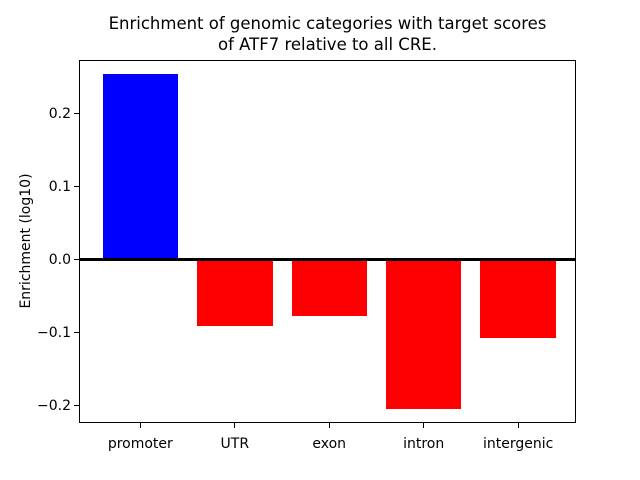 This screenshot has height=480, width=640. What do you see at coordinates (327, 44) in the screenshot?
I see `chart-title-line2: of ATF7 relative to all CRE.` at bounding box center [327, 44].